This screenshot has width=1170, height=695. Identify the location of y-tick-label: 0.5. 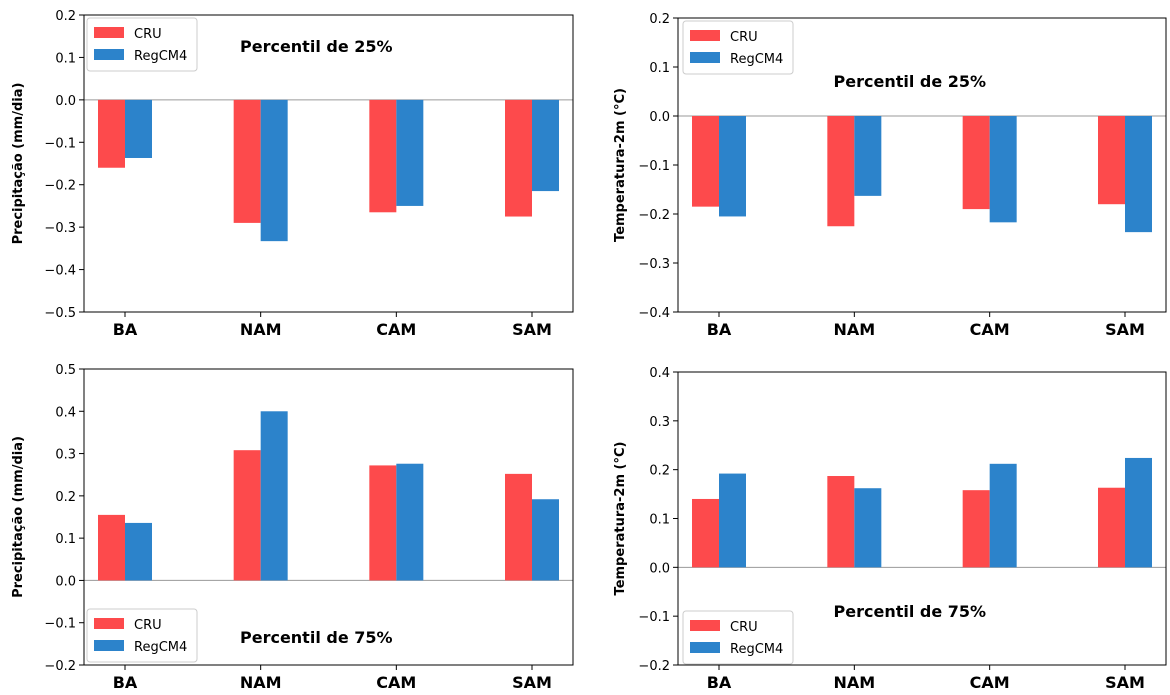
(65, 370).